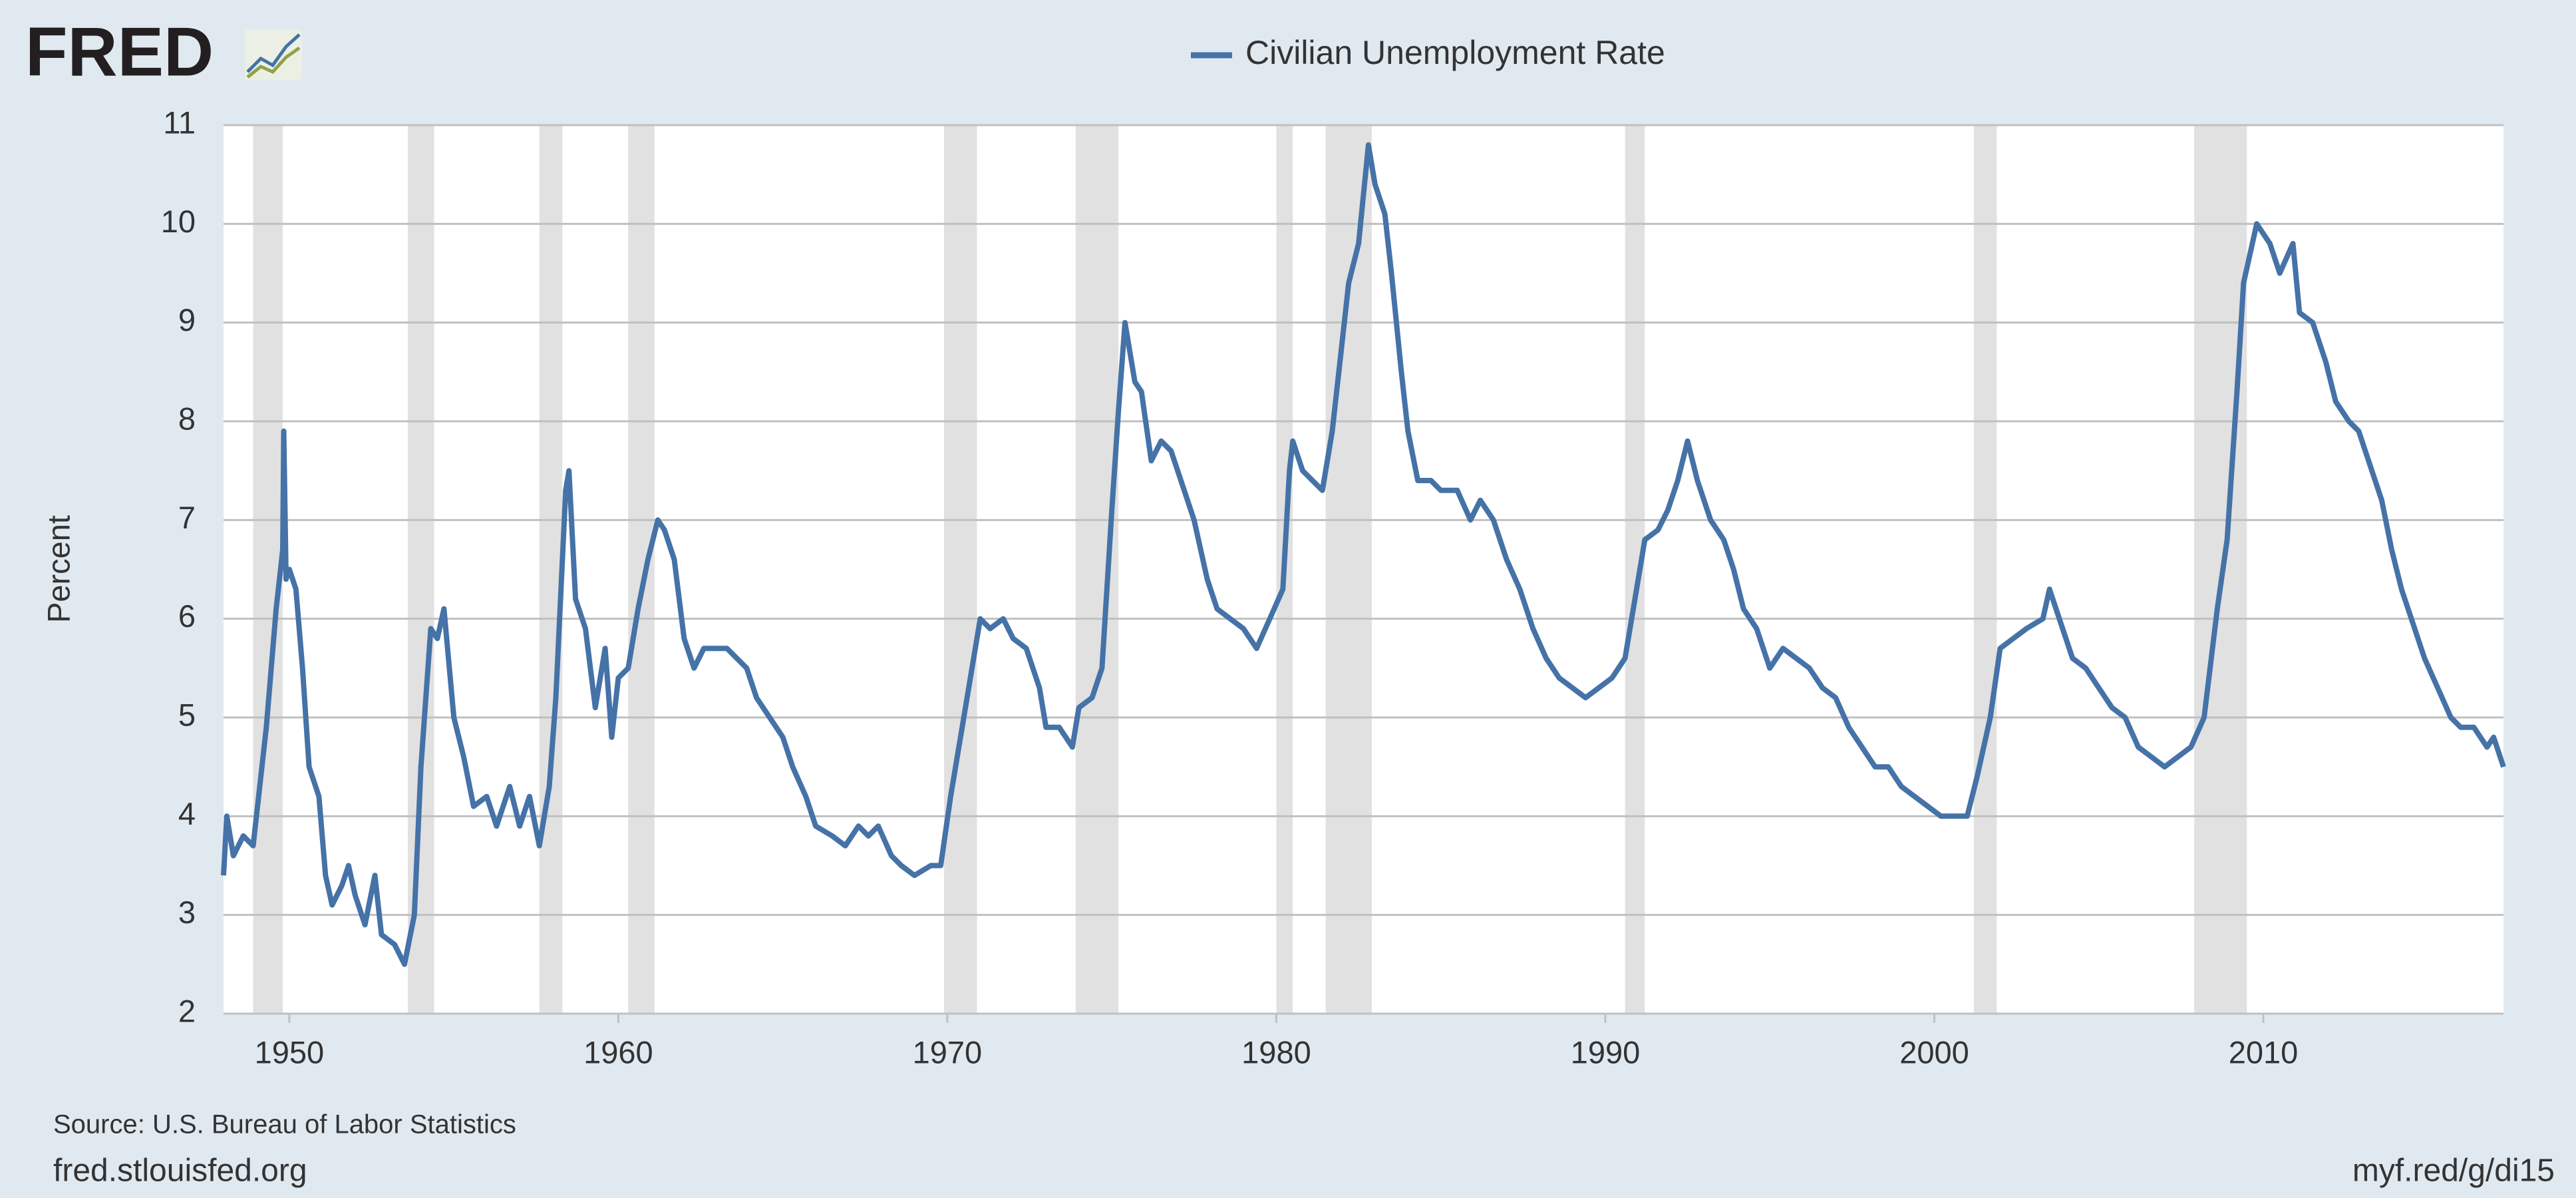 This screenshot has width=2576, height=1198. I want to click on x-tick-label: 1960, so click(618, 1052).